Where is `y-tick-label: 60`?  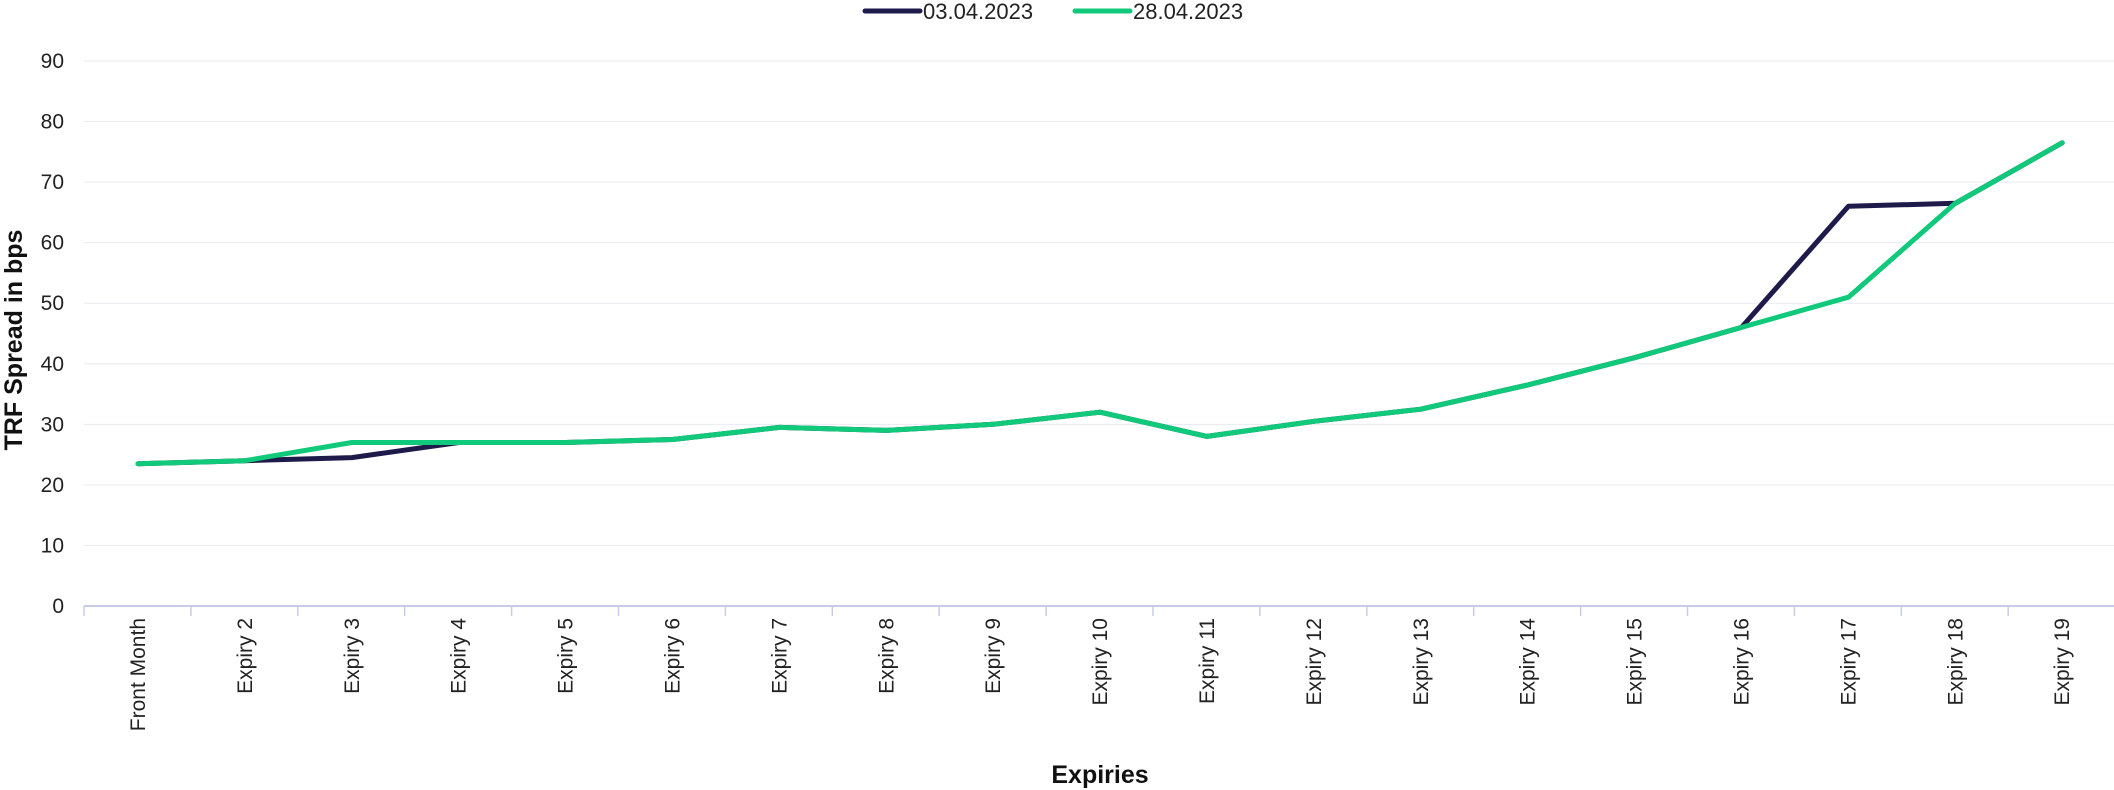 y-tick-label: 60 is located at coordinates (52, 243).